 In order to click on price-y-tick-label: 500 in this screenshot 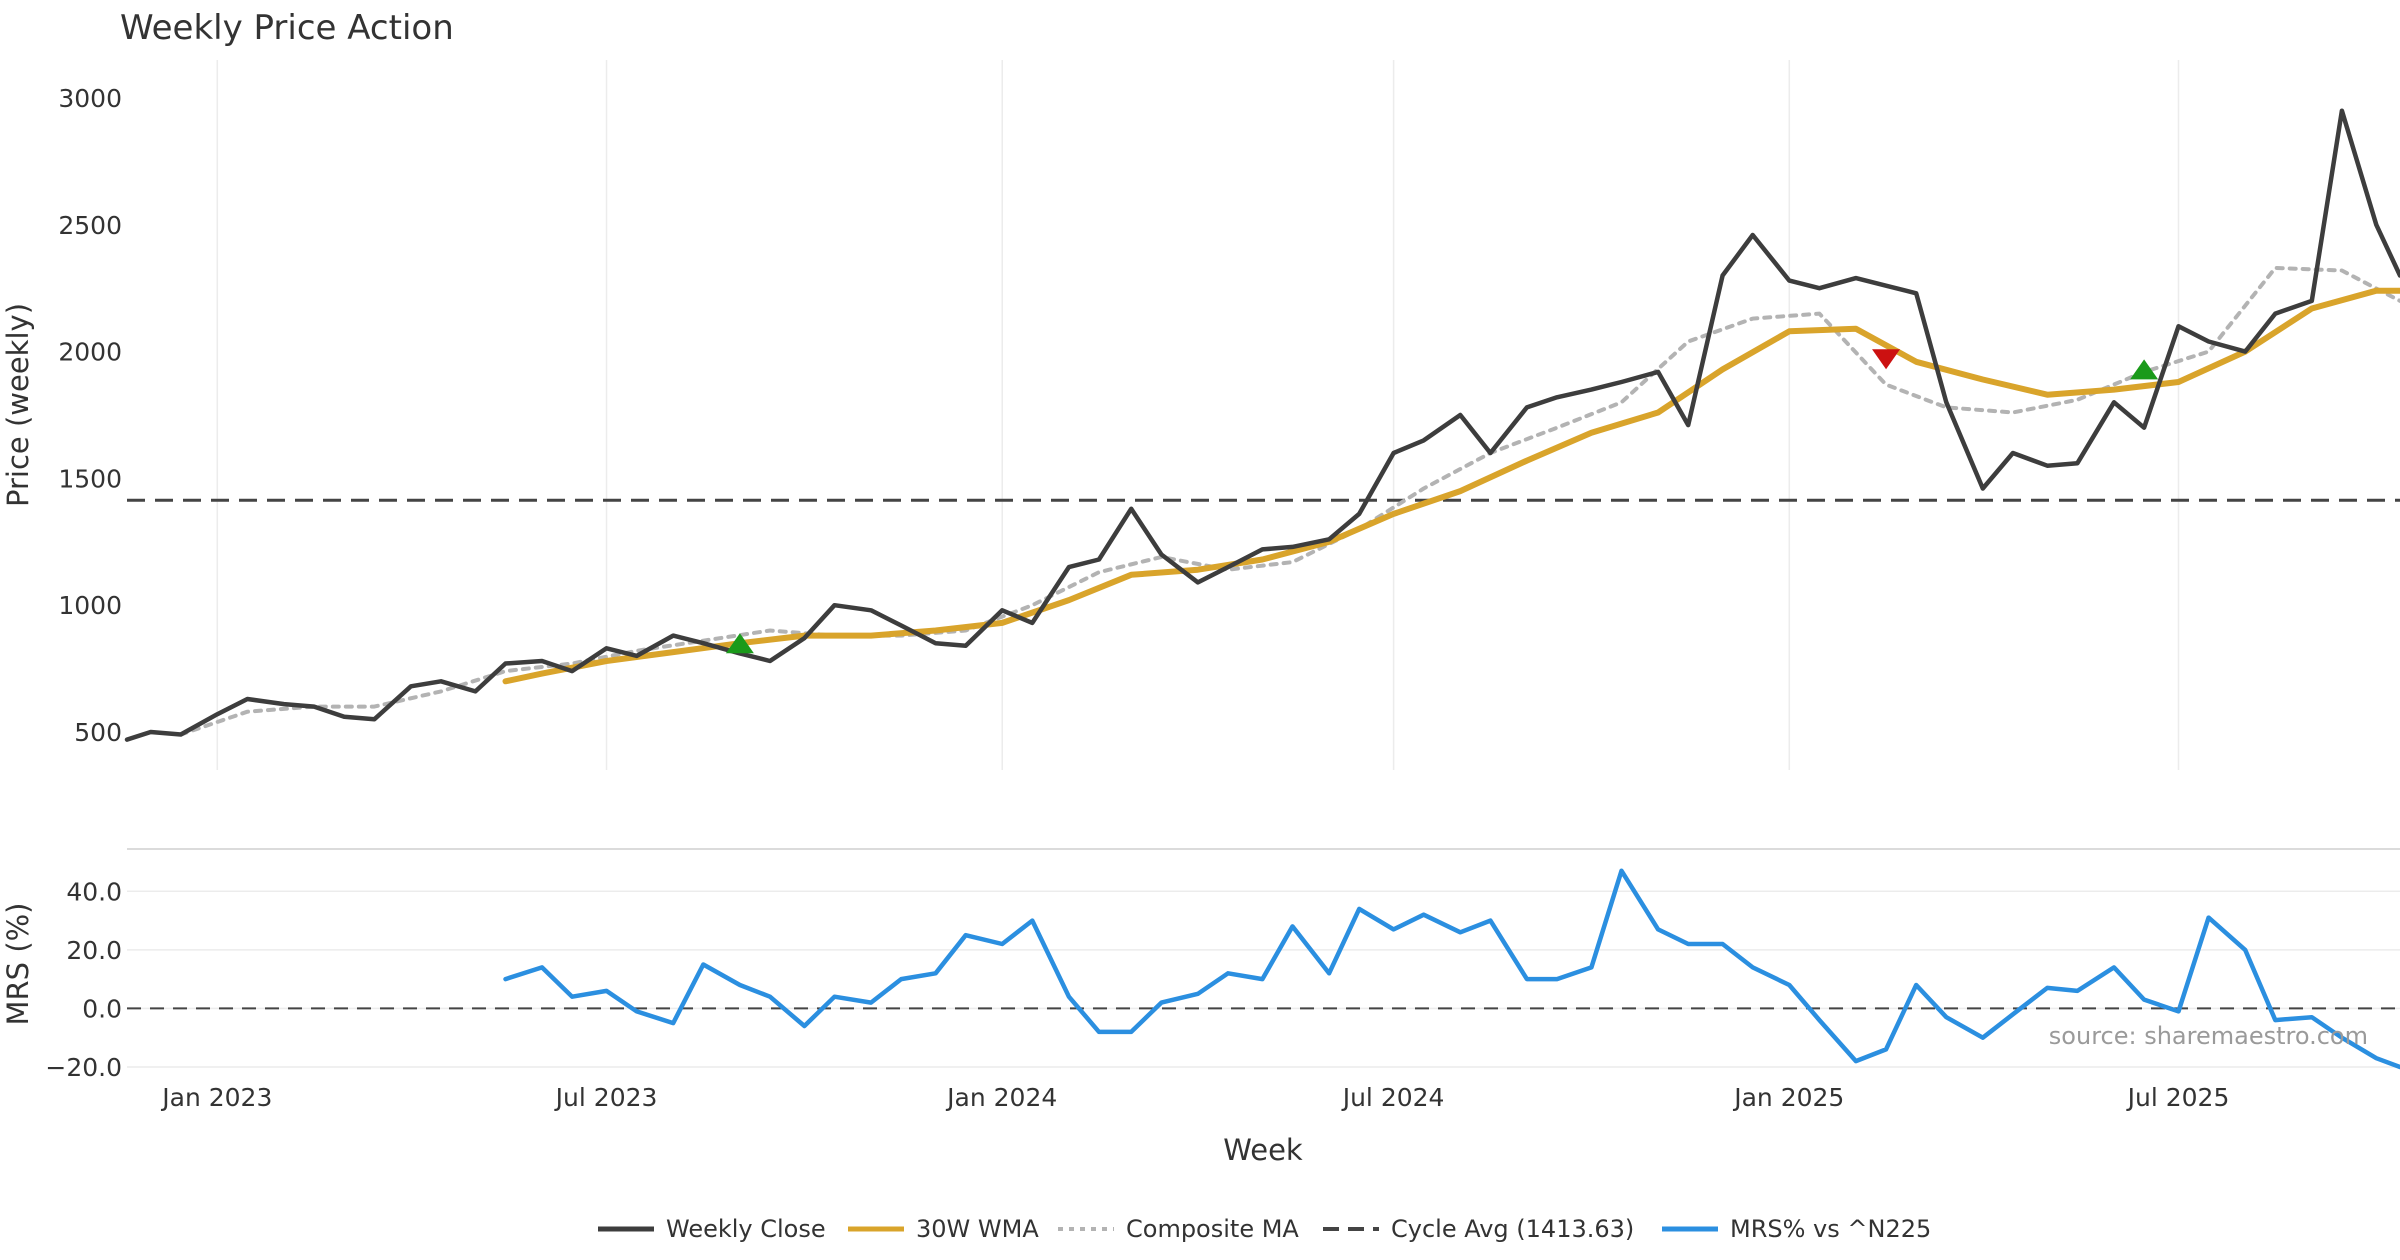, I will do `click(98, 732)`.